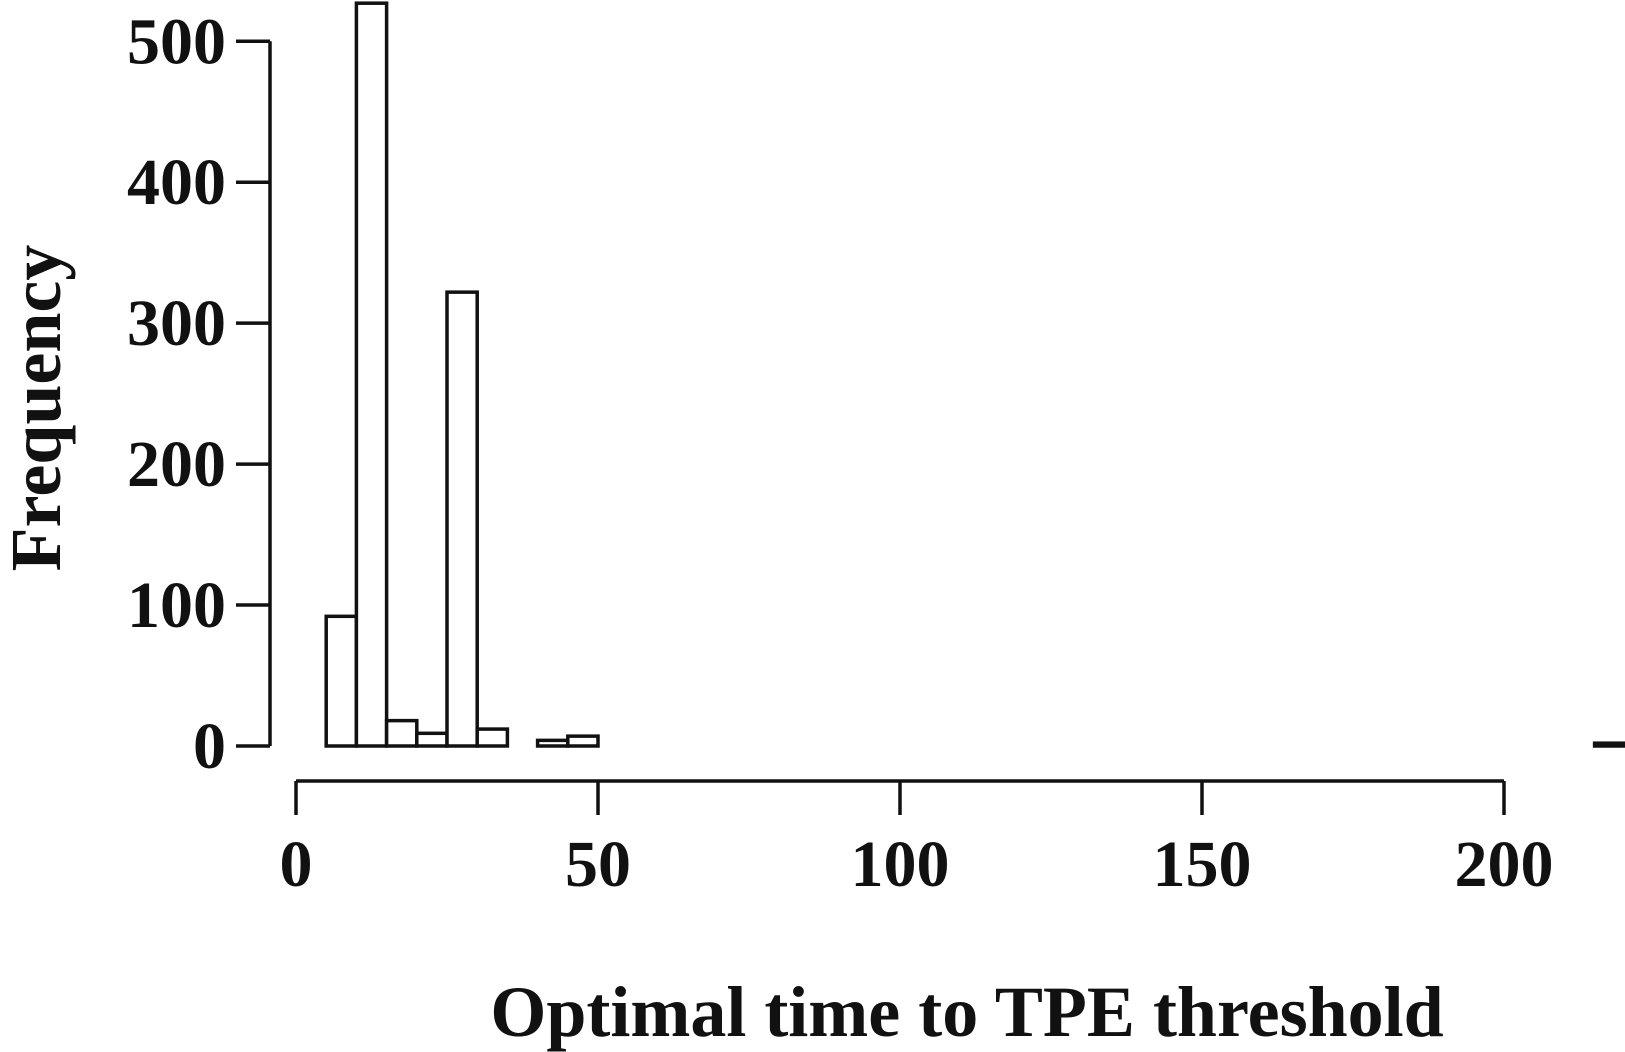 This screenshot has width=1625, height=1052. What do you see at coordinates (176, 323) in the screenshot?
I see `y-tick-label: 300` at bounding box center [176, 323].